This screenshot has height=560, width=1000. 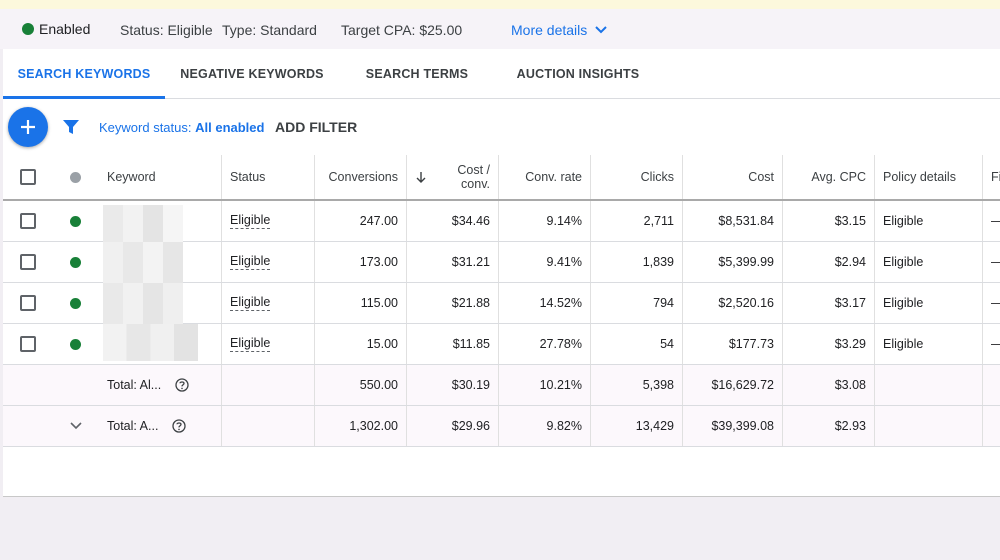 I want to click on conv-rate-cell: 9.14%, so click(x=545, y=221).